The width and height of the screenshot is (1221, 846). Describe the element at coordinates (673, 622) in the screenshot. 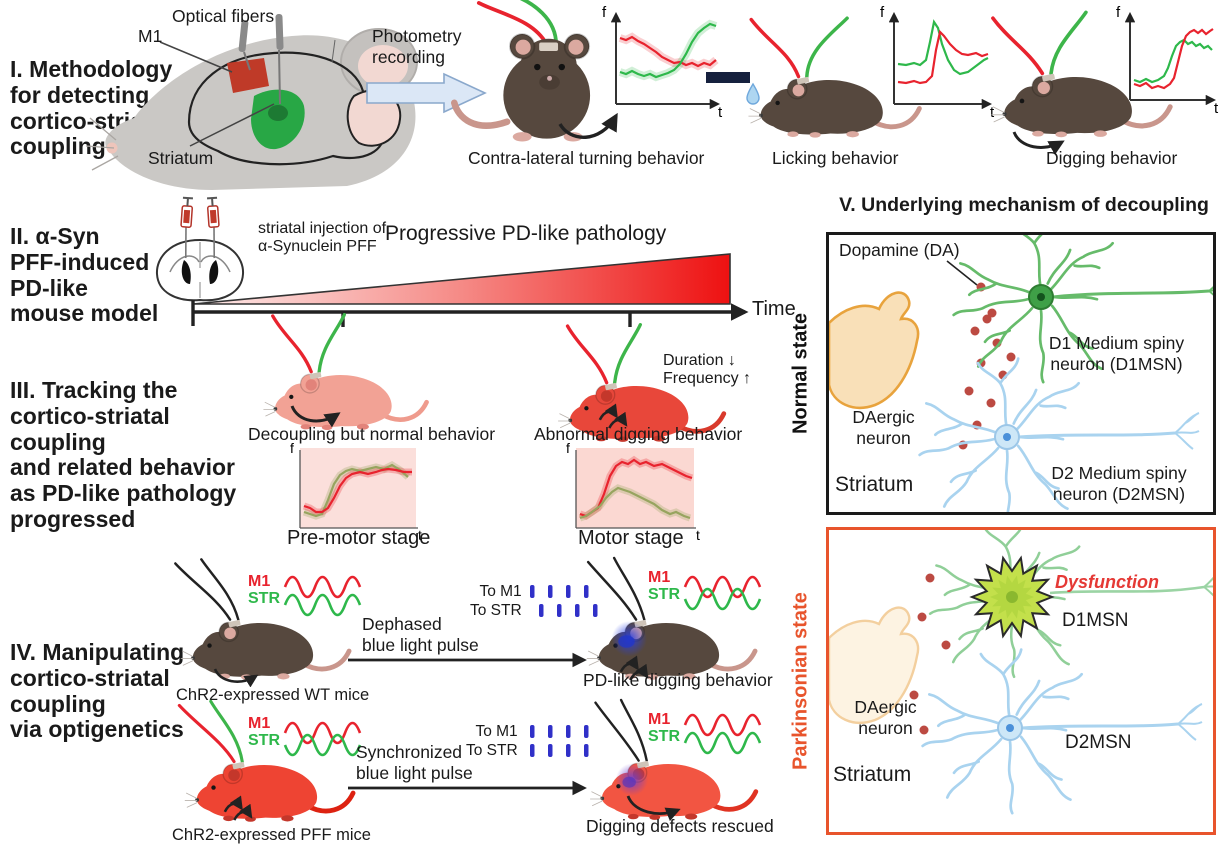

I see `pd-digging-mouse` at that location.